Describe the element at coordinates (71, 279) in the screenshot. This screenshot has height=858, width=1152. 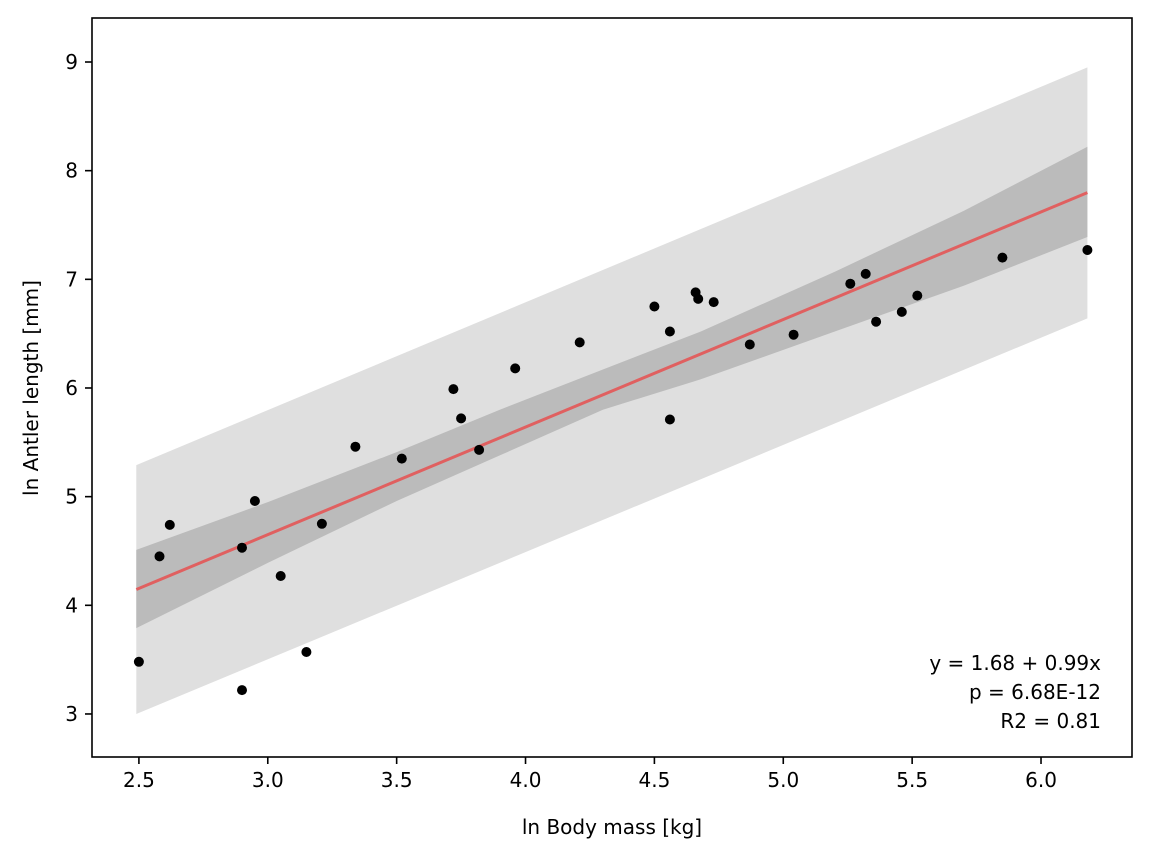
I see `y-tick-label: 7` at that location.